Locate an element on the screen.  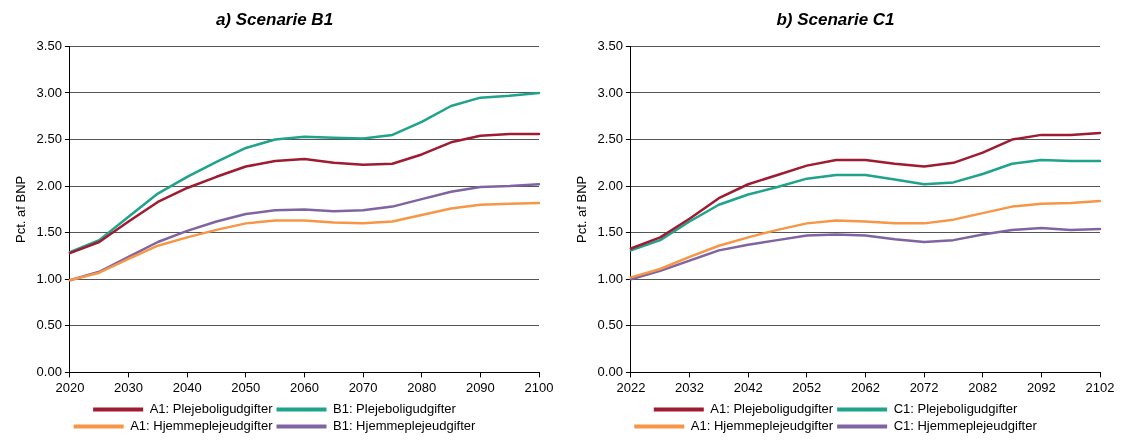
x-tick-label: 2070 is located at coordinates (363, 387).